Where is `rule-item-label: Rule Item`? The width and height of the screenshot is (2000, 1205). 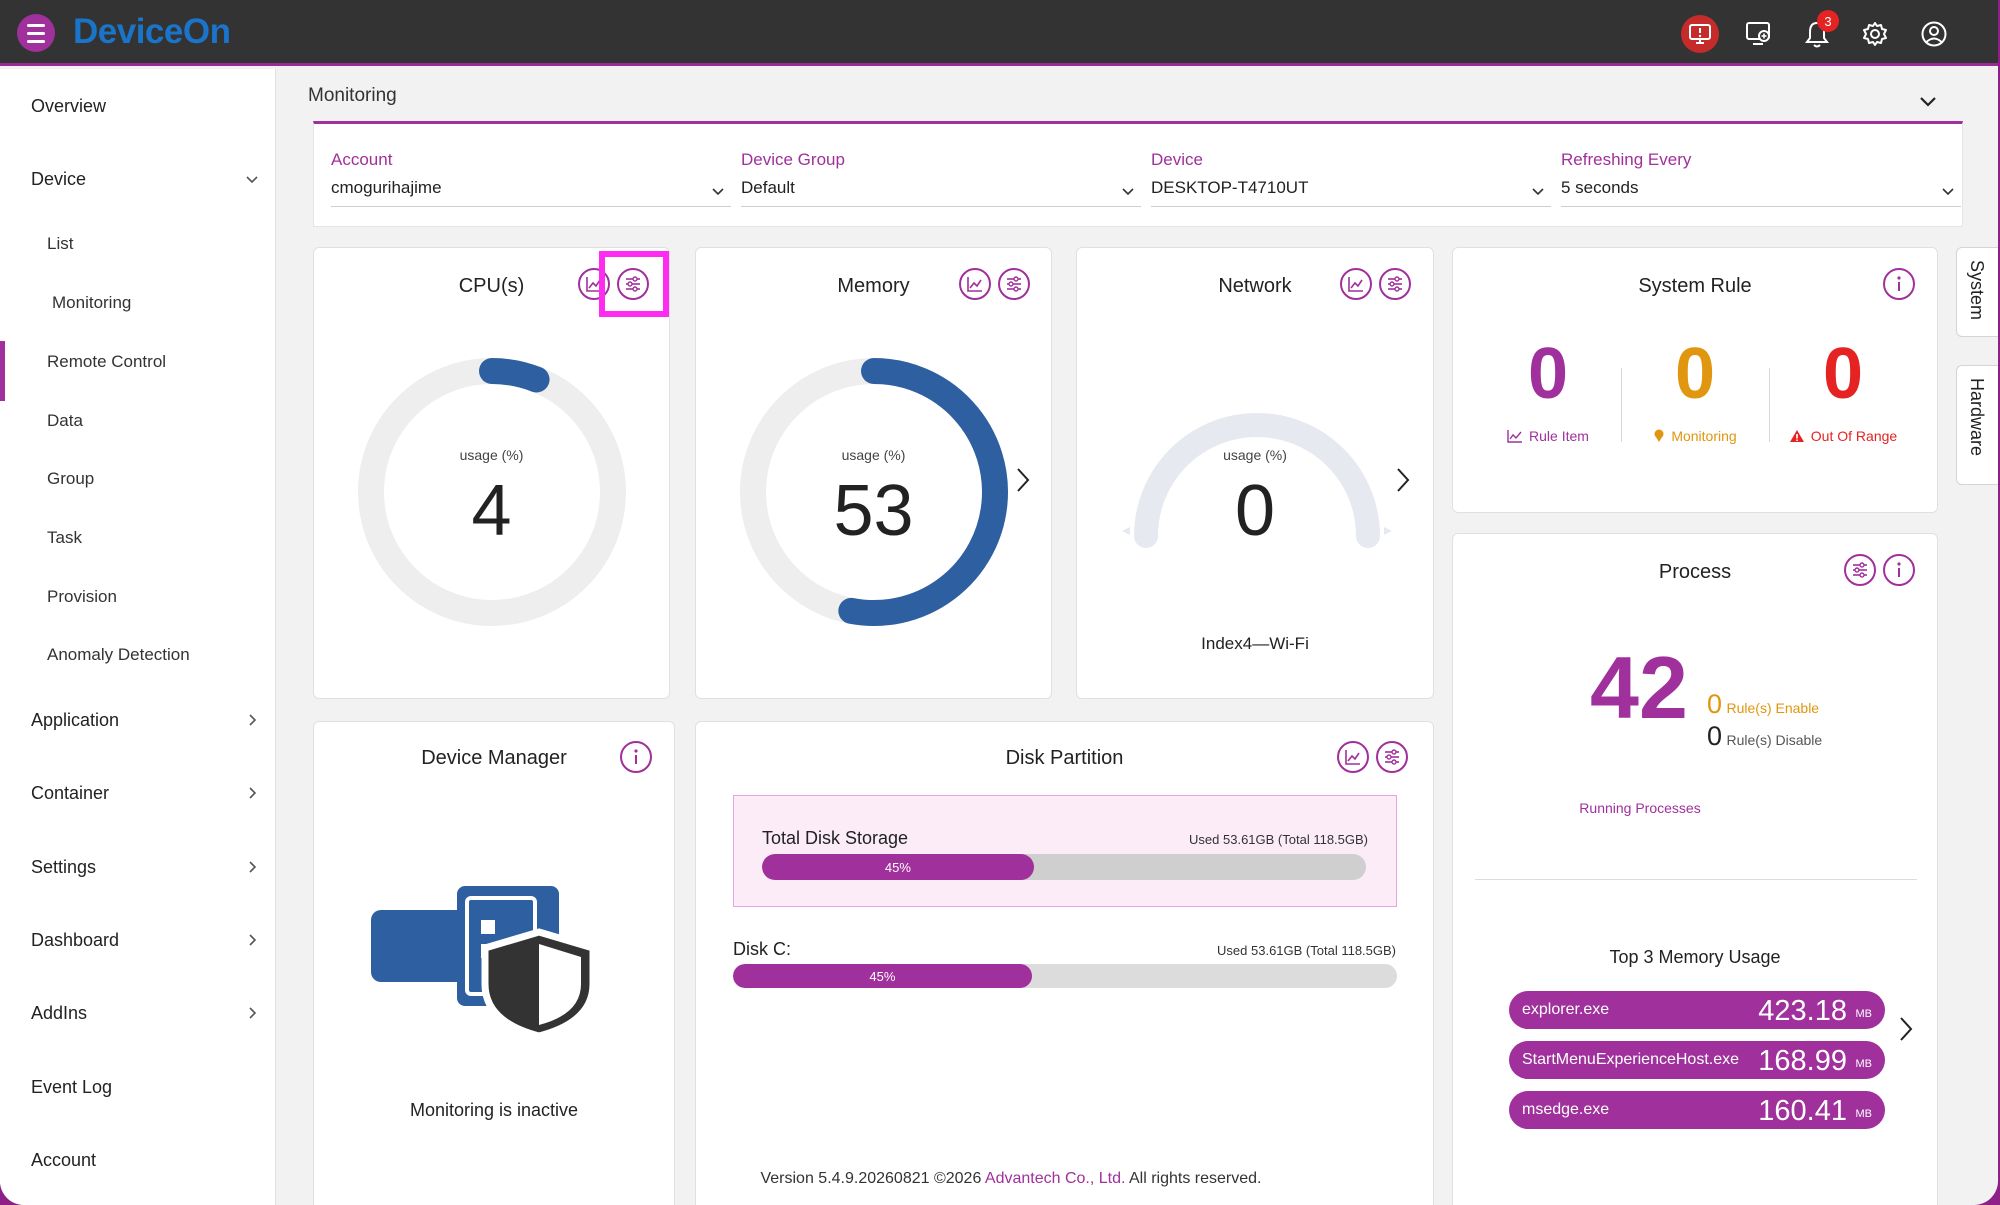
rule-item-label: Rule Item is located at coordinates (1559, 436).